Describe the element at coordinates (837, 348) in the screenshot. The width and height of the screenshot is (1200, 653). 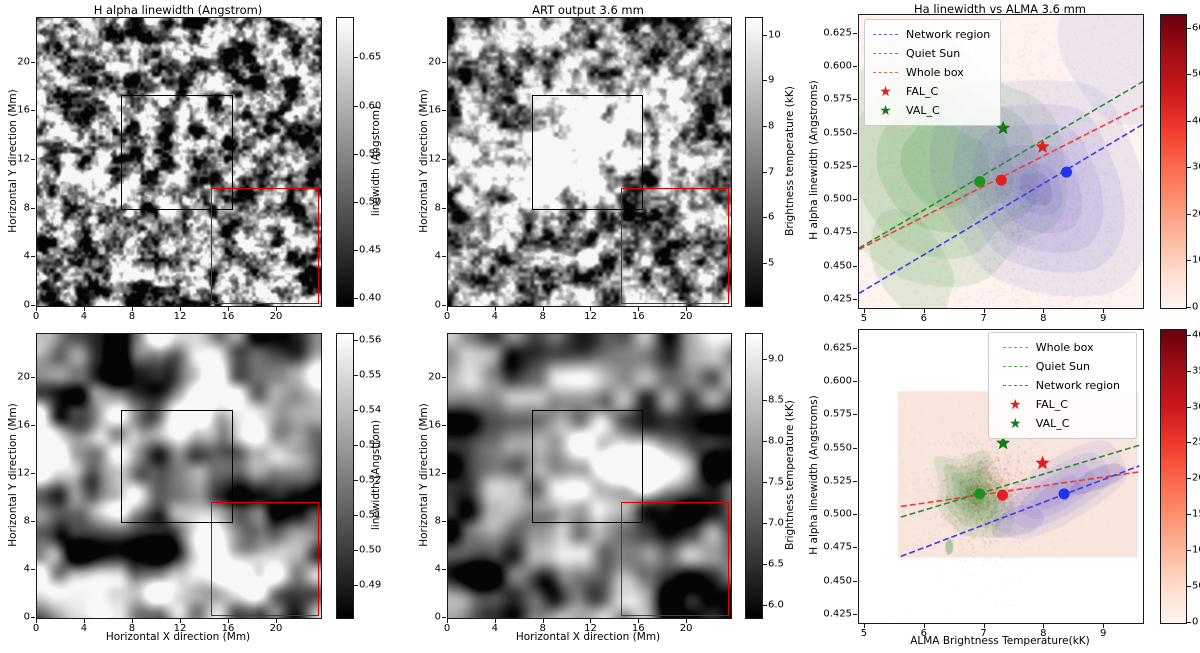
I see `y-tick-label: 0.625` at that location.